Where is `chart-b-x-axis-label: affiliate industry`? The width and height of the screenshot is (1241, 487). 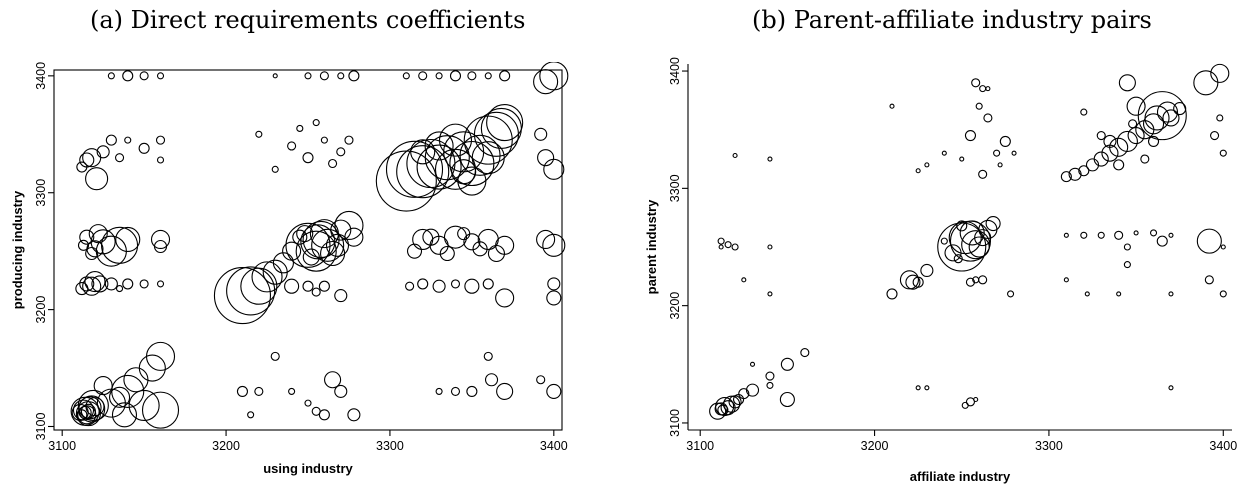 chart-b-x-axis-label: affiliate industry is located at coordinates (960, 476).